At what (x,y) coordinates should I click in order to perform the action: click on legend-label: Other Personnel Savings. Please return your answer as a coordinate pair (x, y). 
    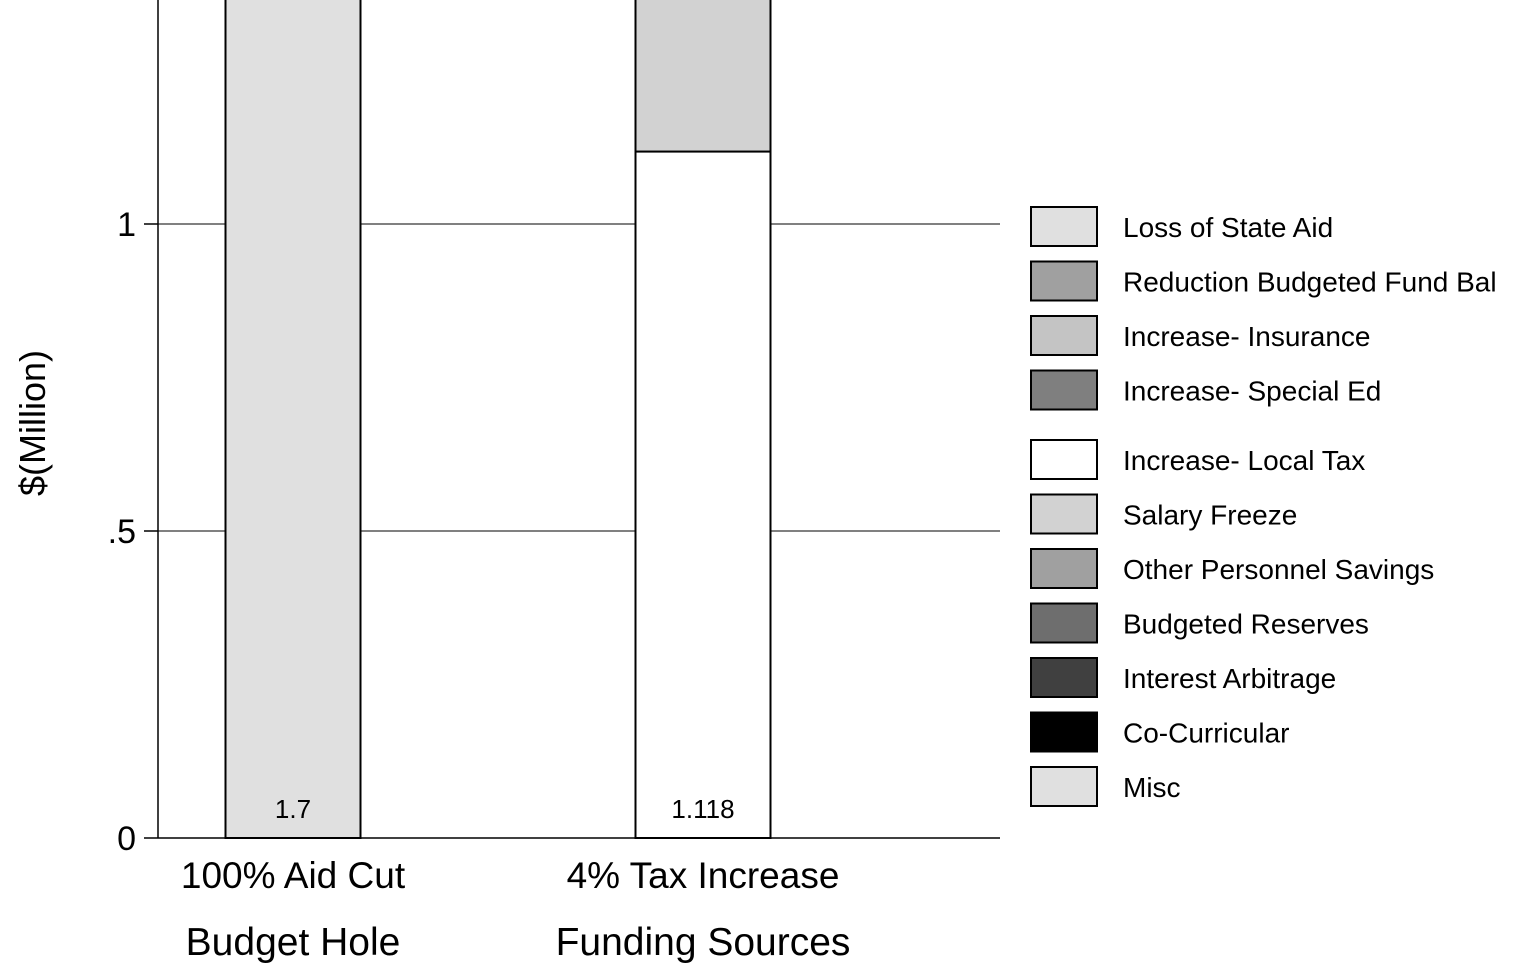
    Looking at the image, I should click on (1278, 569).